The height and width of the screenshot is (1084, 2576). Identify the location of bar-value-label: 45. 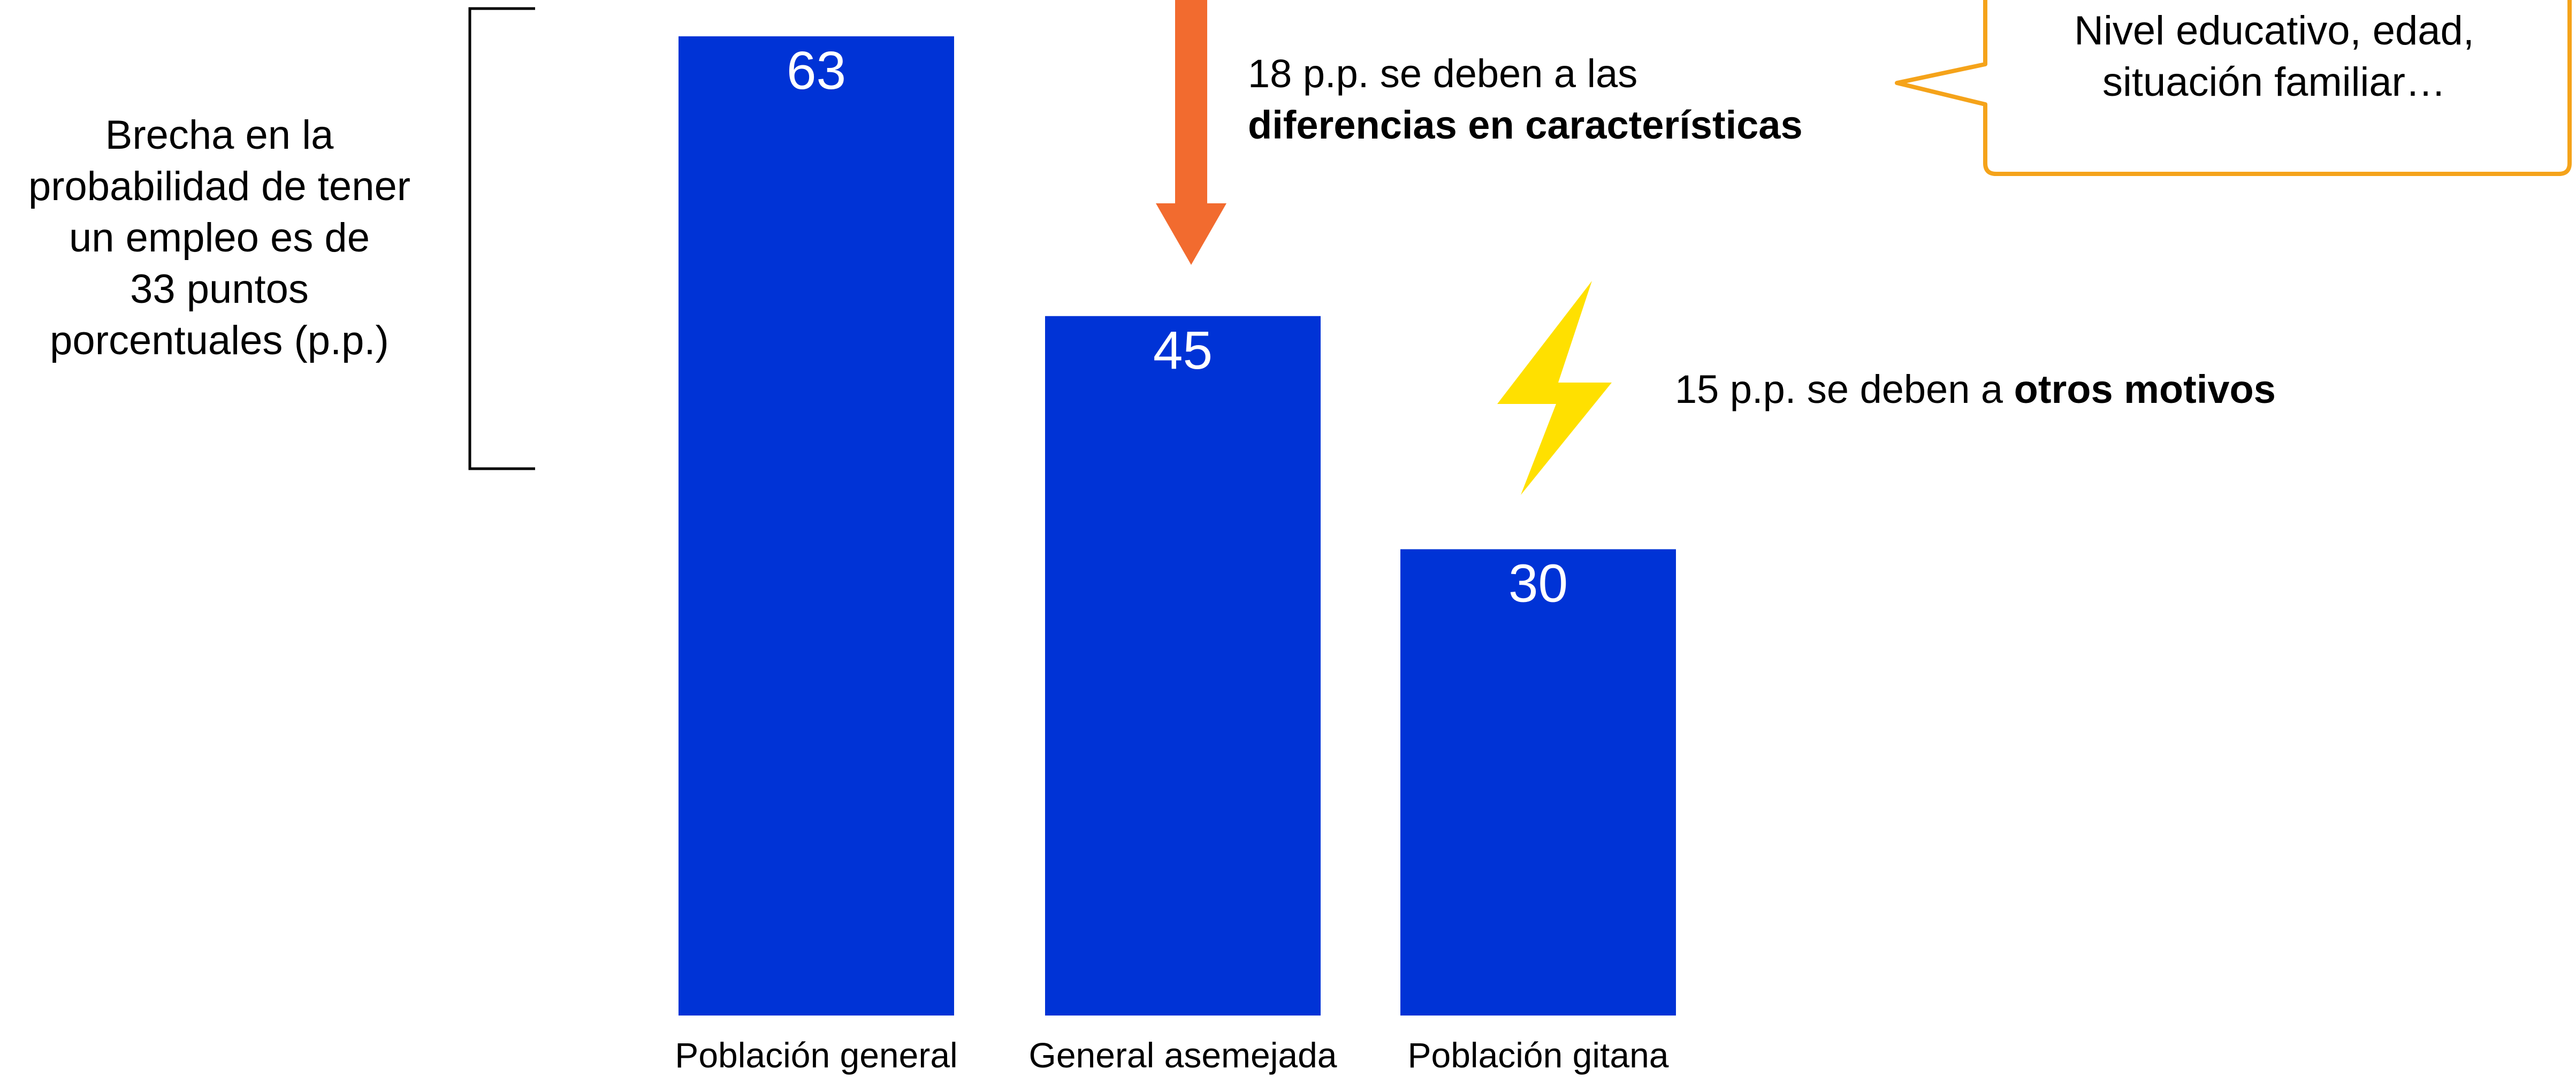
(1183, 350).